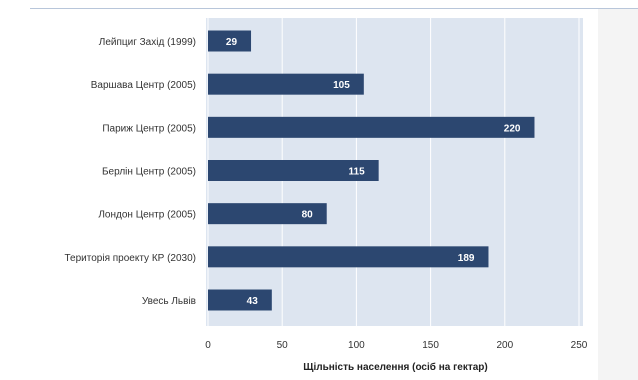 Image resolution: width=638 pixels, height=380 pixels. What do you see at coordinates (504, 345) in the screenshot?
I see `x-tick-label: 200` at bounding box center [504, 345].